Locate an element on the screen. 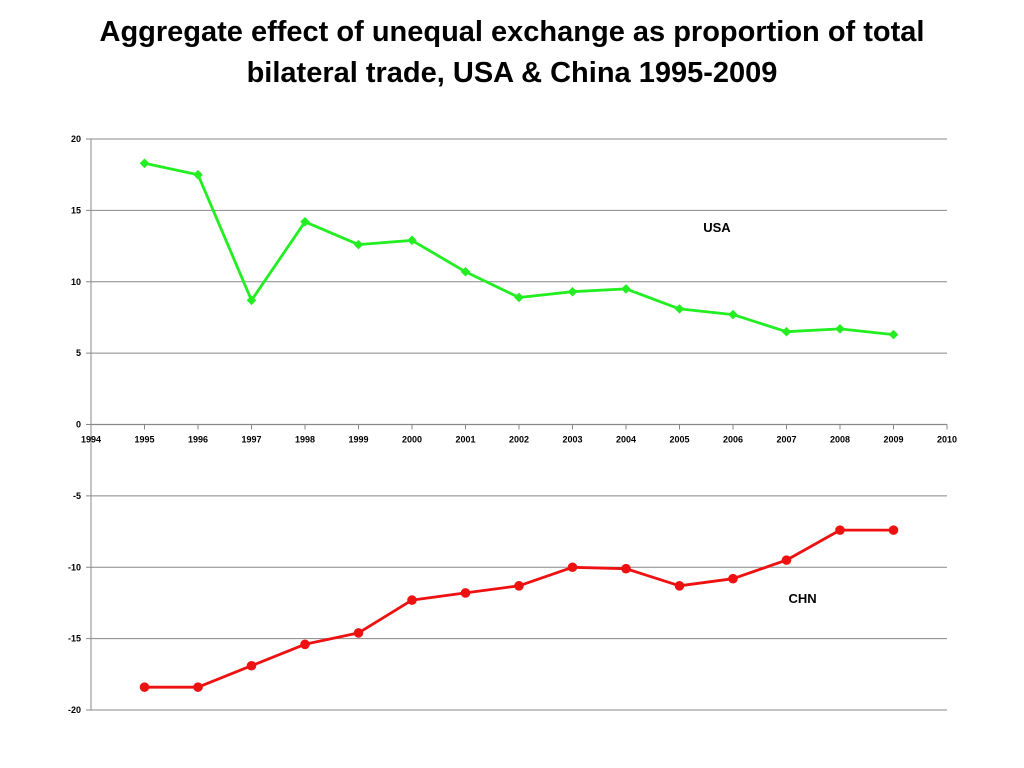 The image size is (1024, 768). data-point-chn-2001 is located at coordinates (465, 593).